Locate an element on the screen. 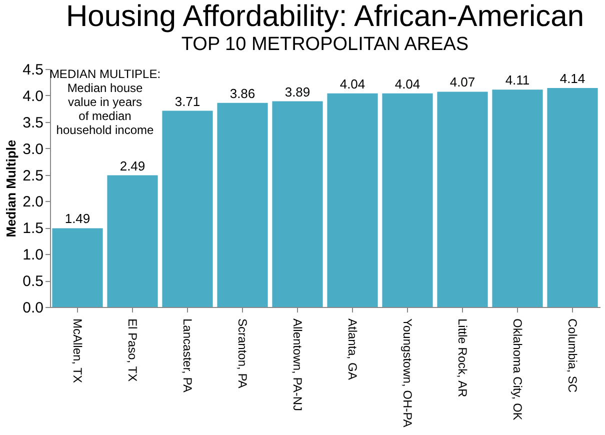 The width and height of the screenshot is (605, 435). y-tick-label: 2.0 is located at coordinates (33, 202).